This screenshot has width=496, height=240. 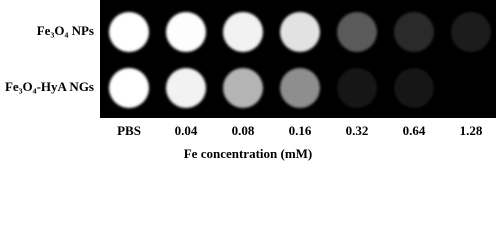 I want to click on row-label: Fe₃O₄ NPs, so click(x=65, y=30).